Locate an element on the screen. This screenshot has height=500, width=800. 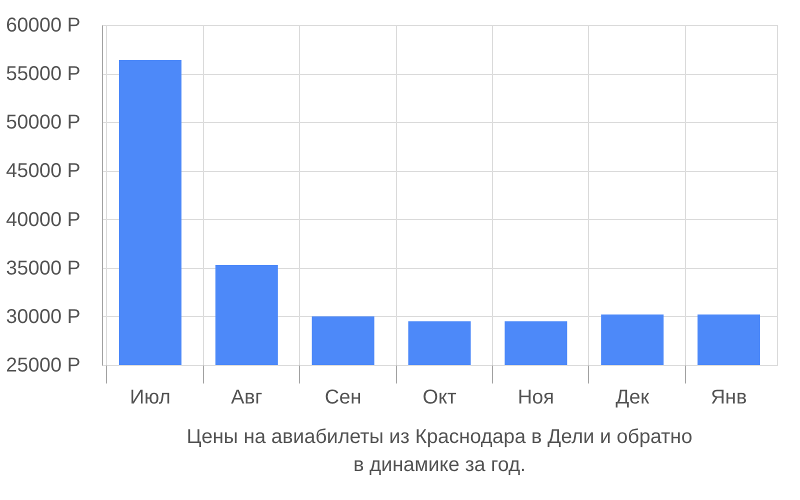
x-tick-label: Ноя is located at coordinates (536, 397).